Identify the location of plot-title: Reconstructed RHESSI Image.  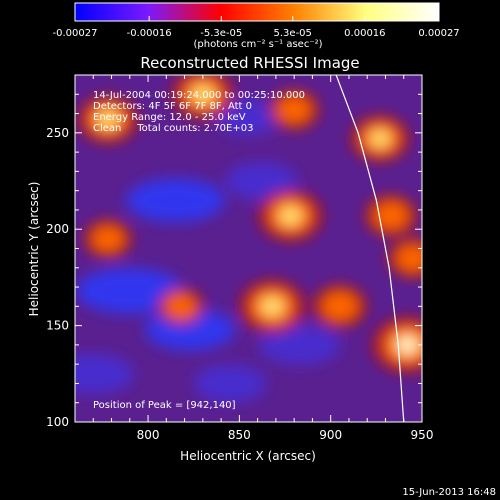
(249, 63).